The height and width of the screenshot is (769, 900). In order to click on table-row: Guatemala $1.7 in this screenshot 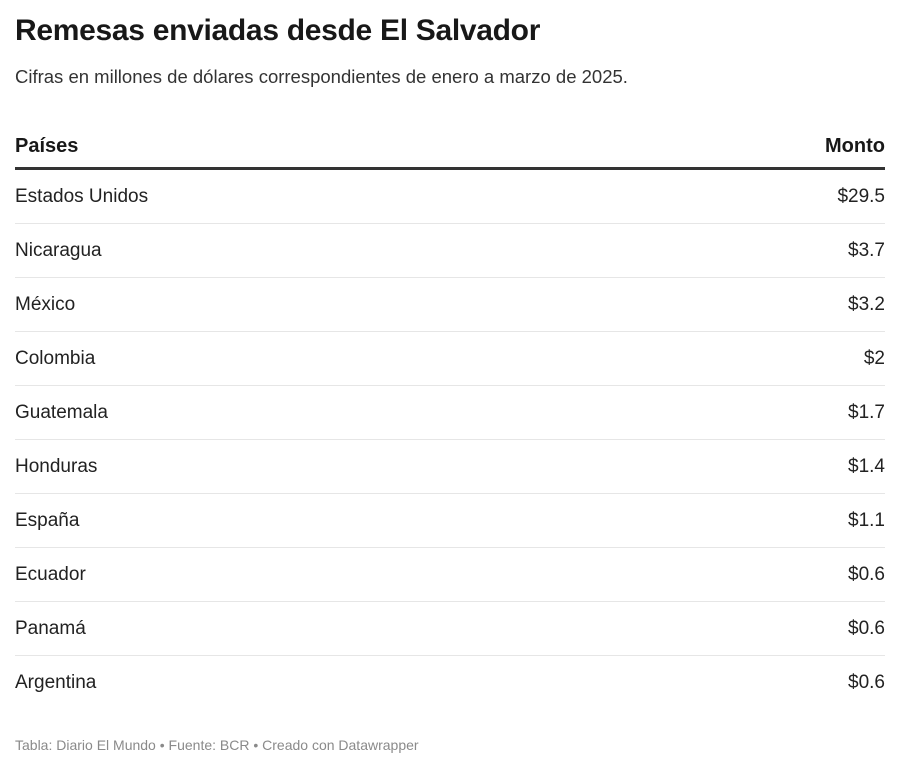, I will do `click(450, 412)`.